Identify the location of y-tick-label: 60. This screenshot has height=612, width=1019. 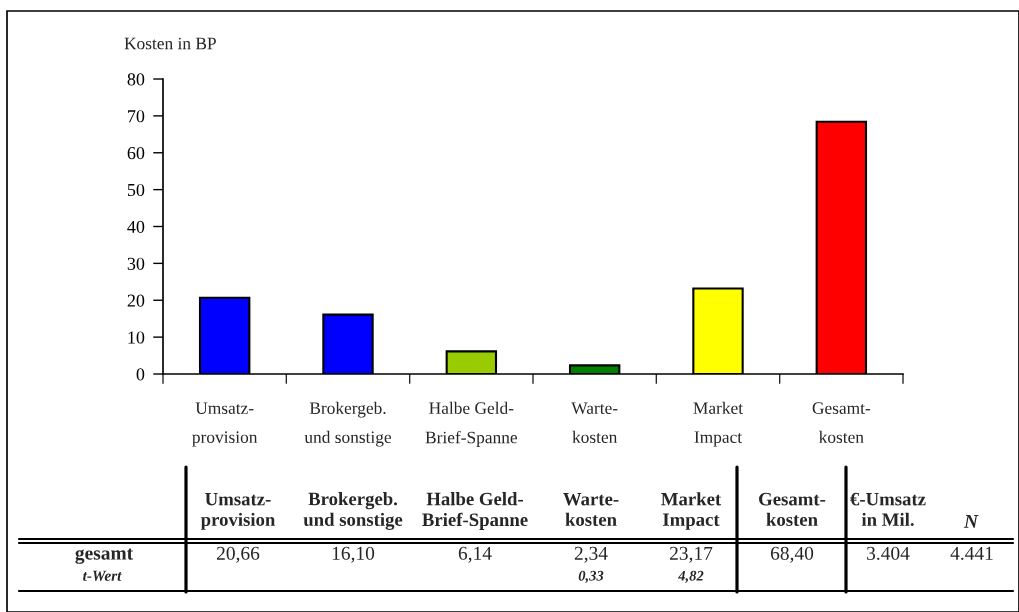
(136, 153).